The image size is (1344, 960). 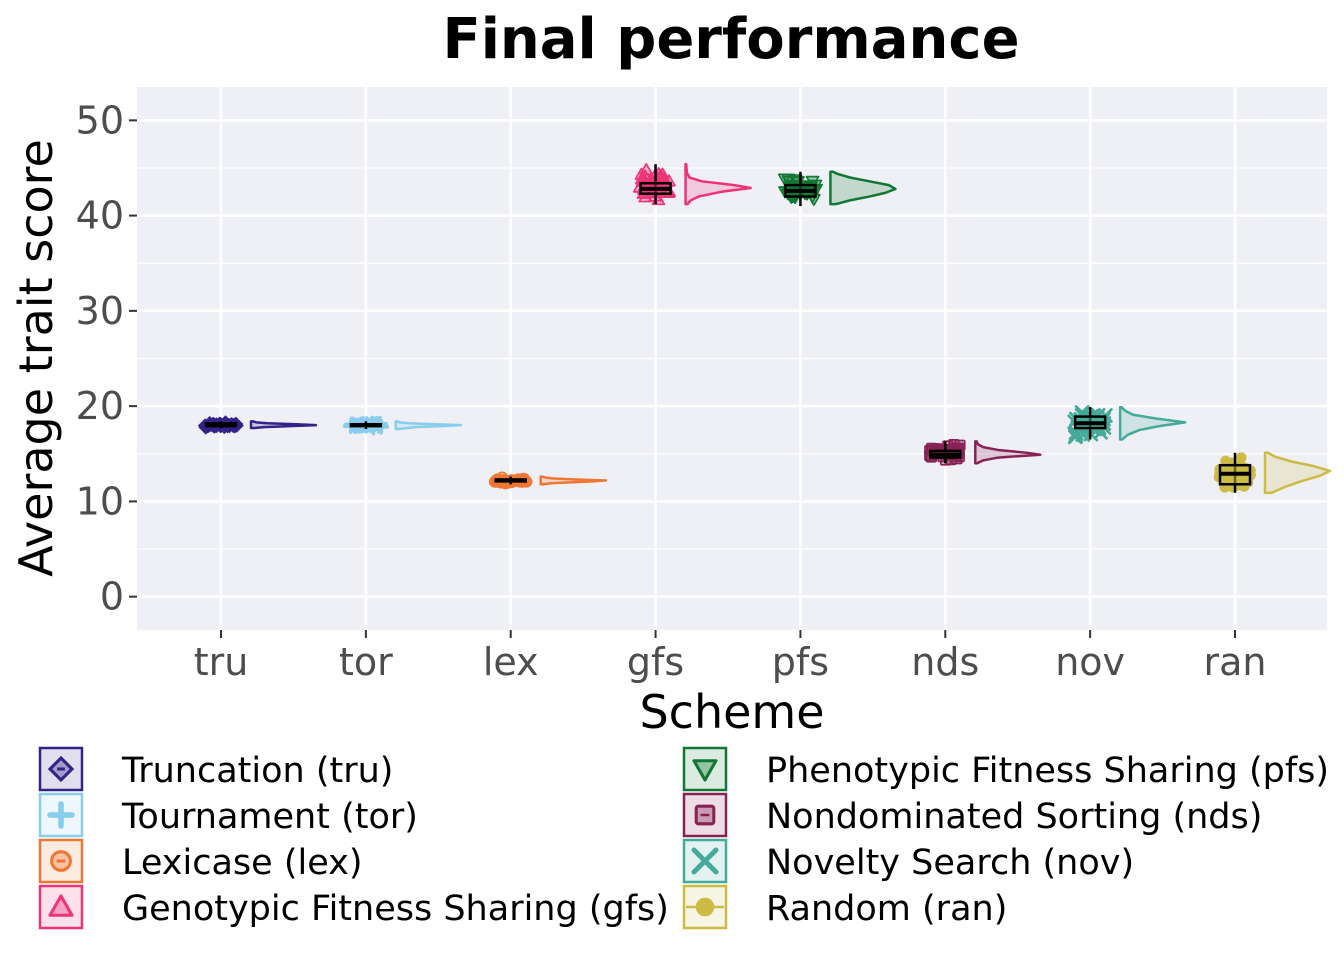 I want to click on boxplot-lex, so click(x=510, y=480).